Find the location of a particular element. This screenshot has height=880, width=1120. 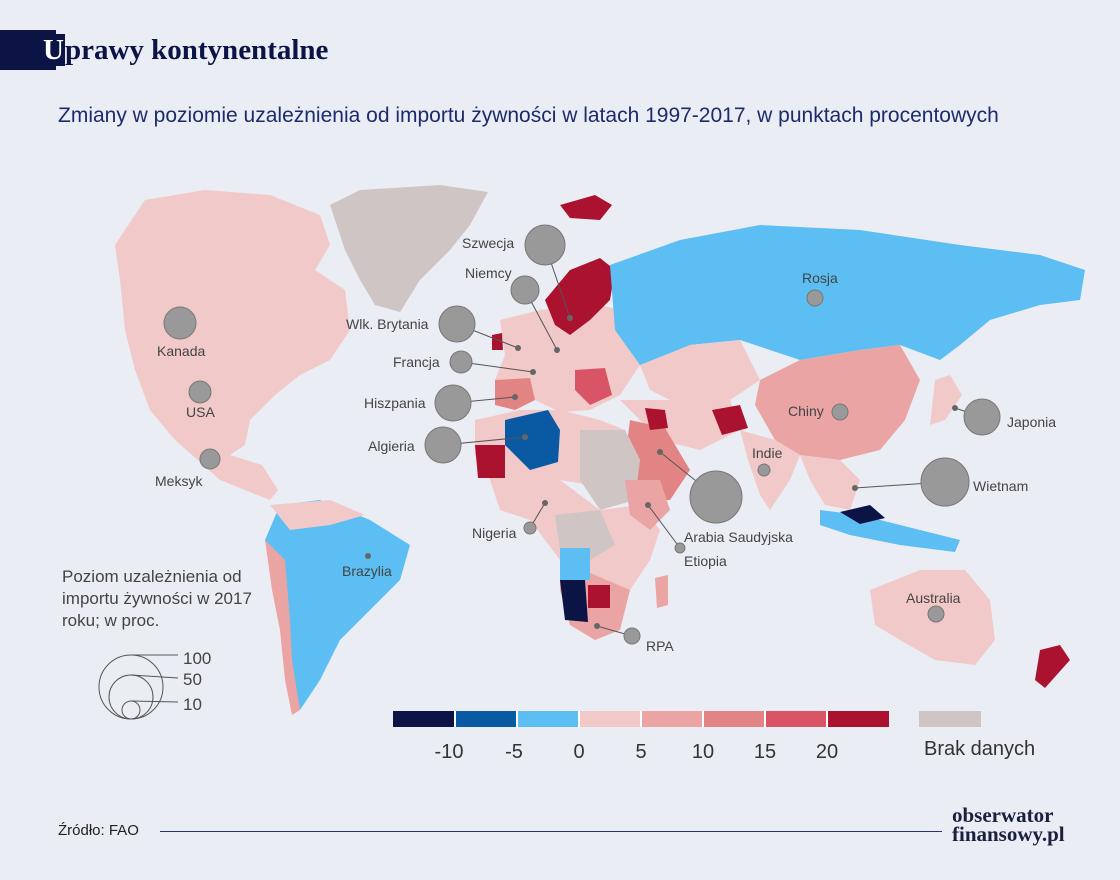

bubble-niemcy is located at coordinates (525, 290).